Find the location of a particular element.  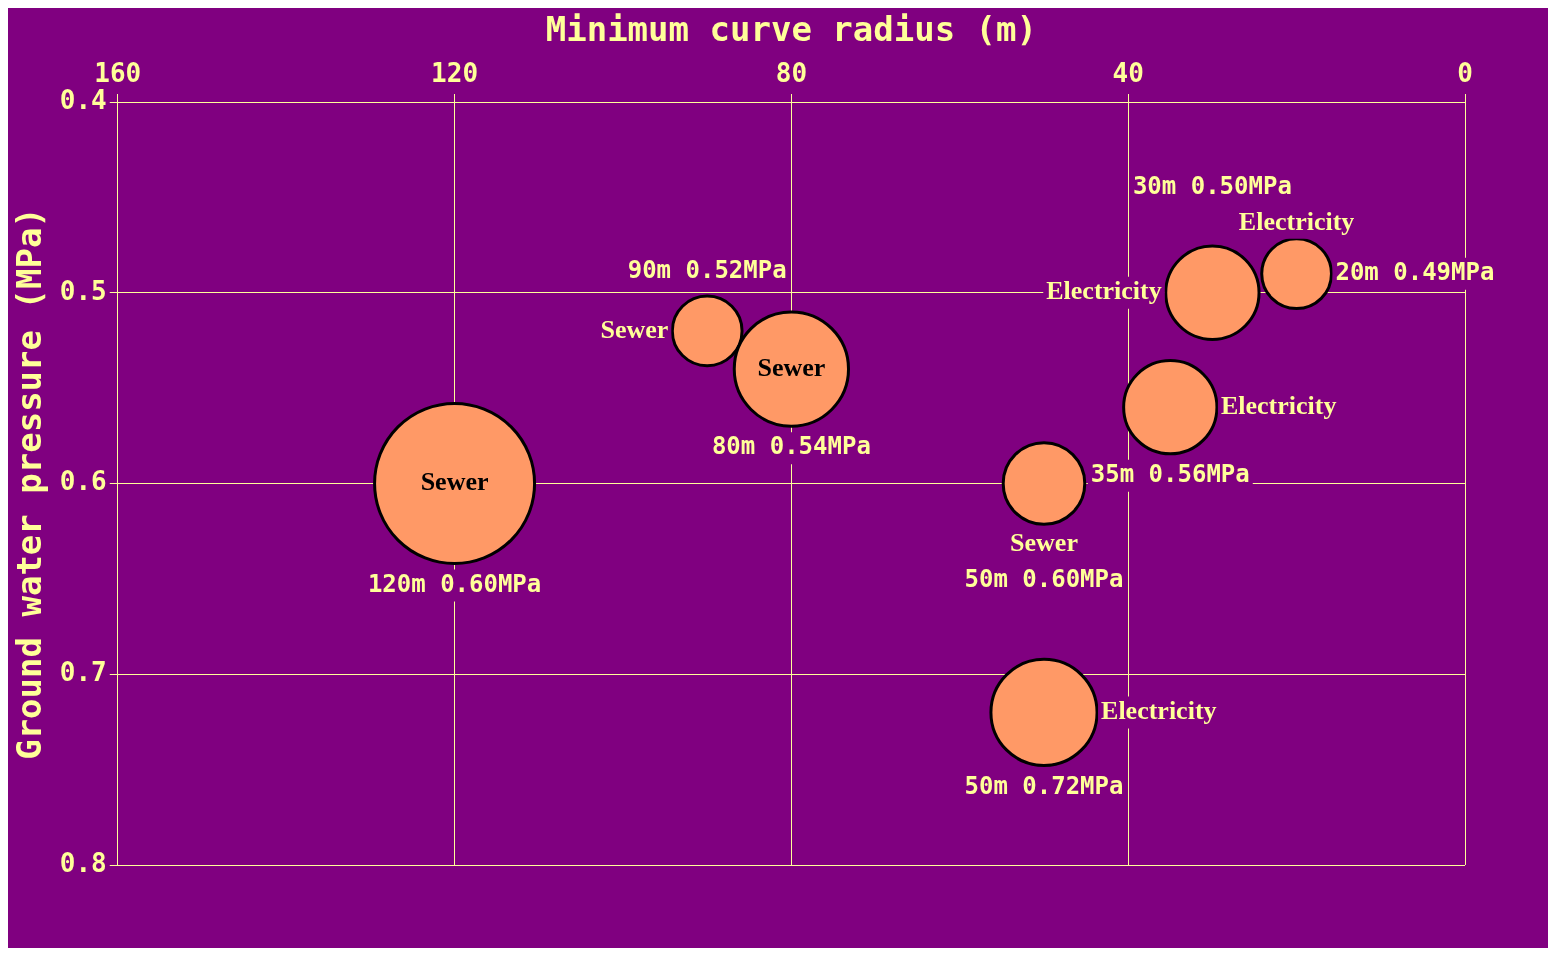

data-label: 50m 0.72MPa is located at coordinates (1044, 785).